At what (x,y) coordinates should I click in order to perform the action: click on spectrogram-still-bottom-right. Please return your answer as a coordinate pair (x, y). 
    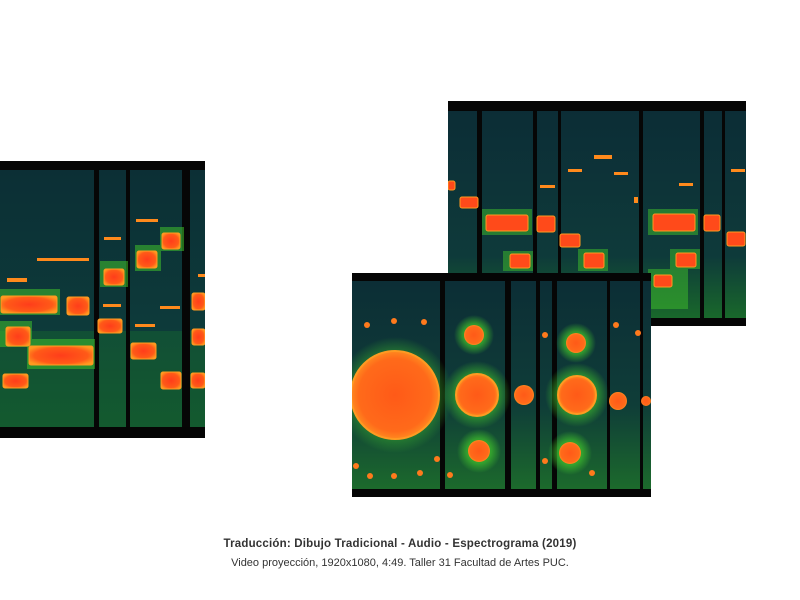
    Looking at the image, I should click on (501, 385).